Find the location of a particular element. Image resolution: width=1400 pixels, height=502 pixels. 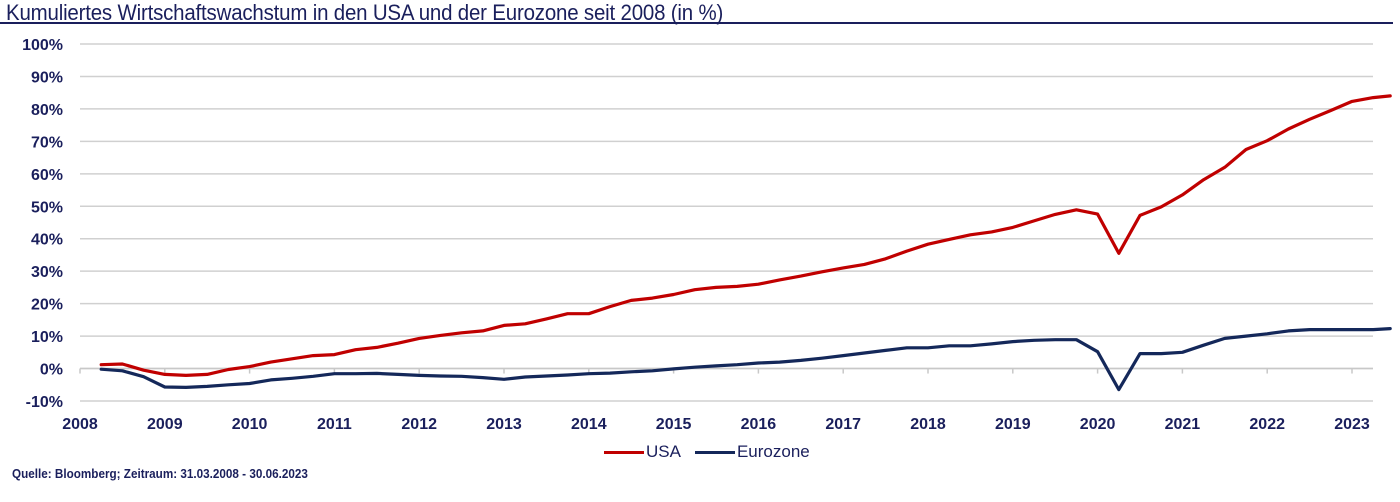

x-tick-label: 2022 is located at coordinates (1267, 424).